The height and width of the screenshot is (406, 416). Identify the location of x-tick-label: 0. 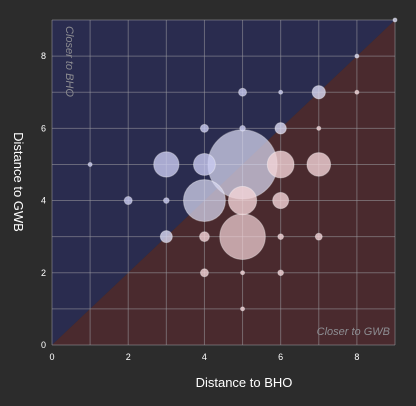
(51, 357).